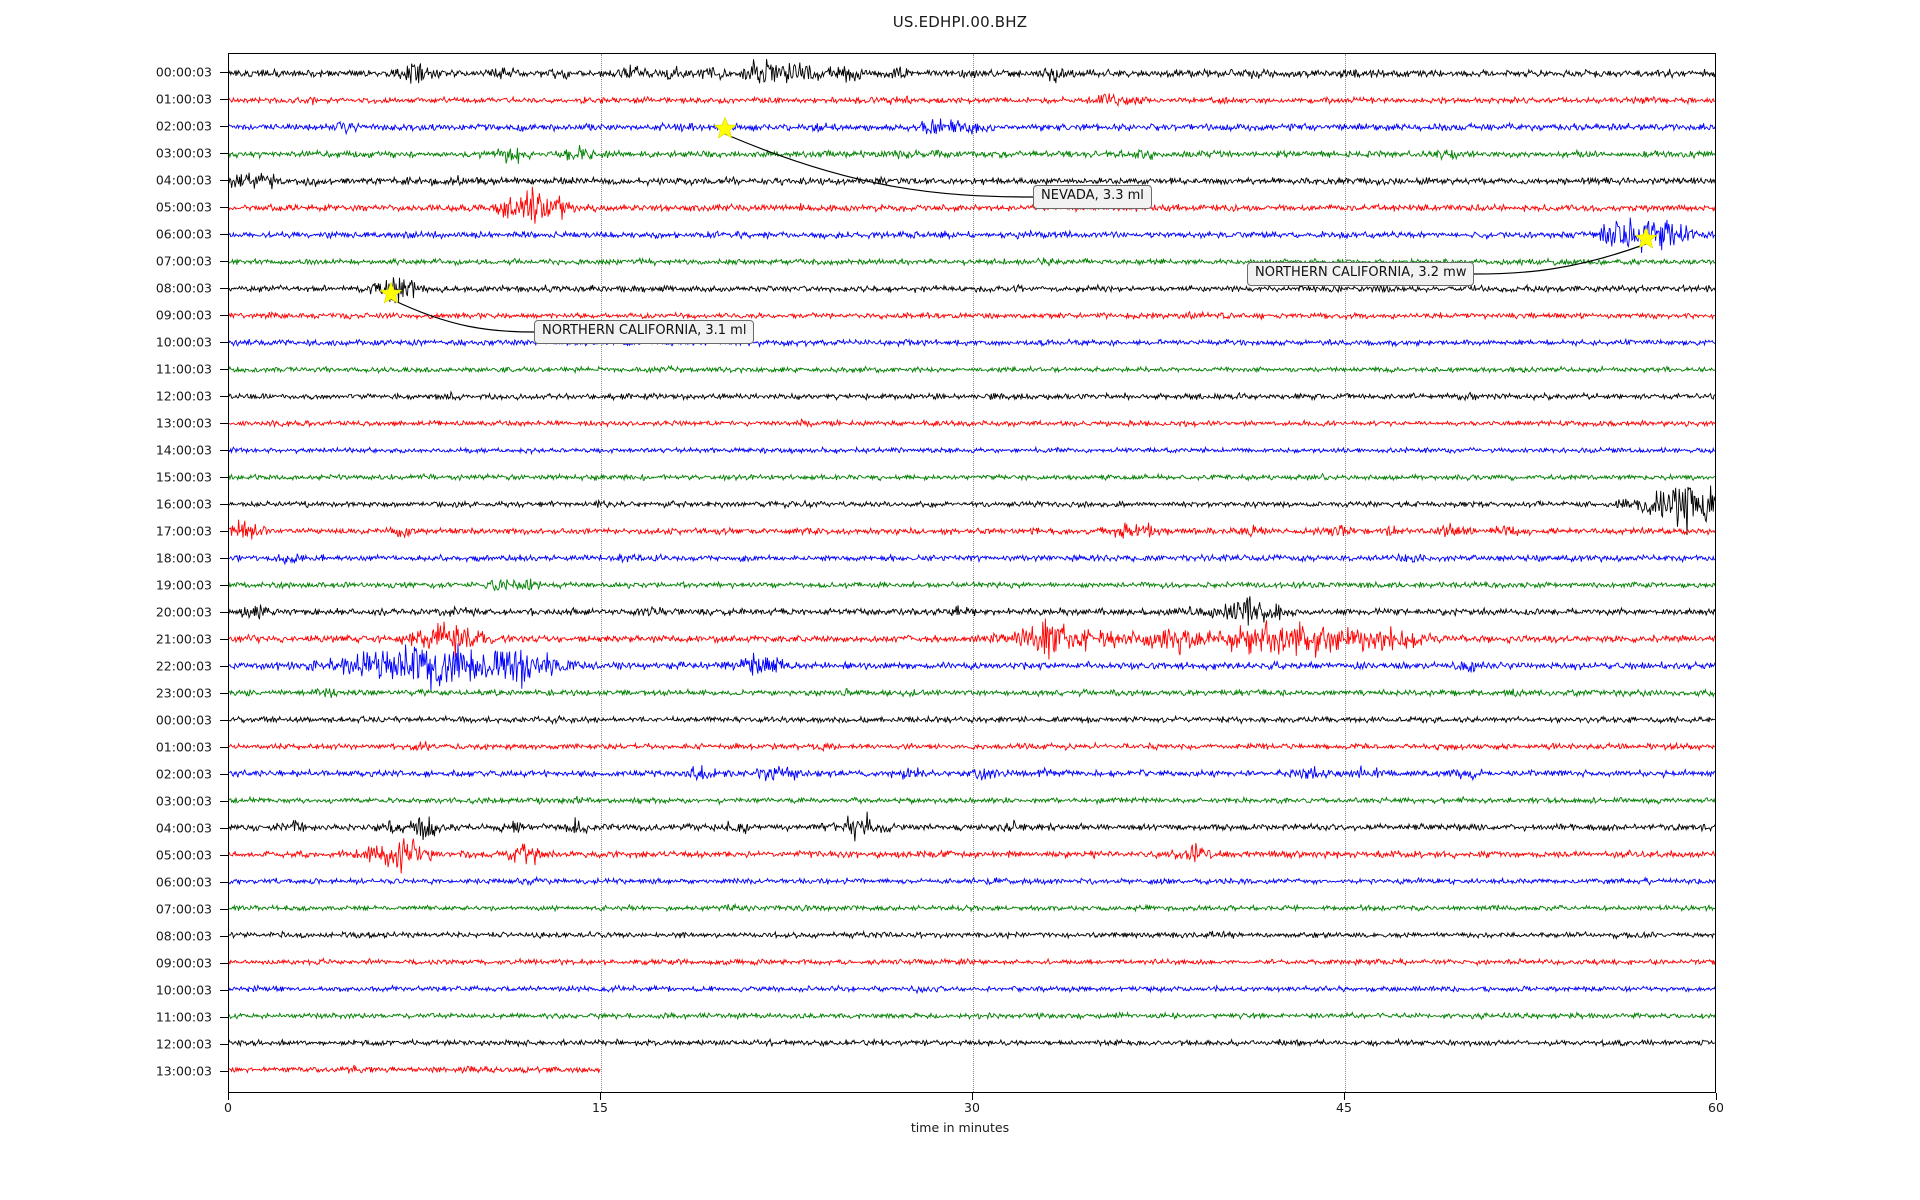  I want to click on y-tick-label-25: 01:00:03, so click(183, 747).